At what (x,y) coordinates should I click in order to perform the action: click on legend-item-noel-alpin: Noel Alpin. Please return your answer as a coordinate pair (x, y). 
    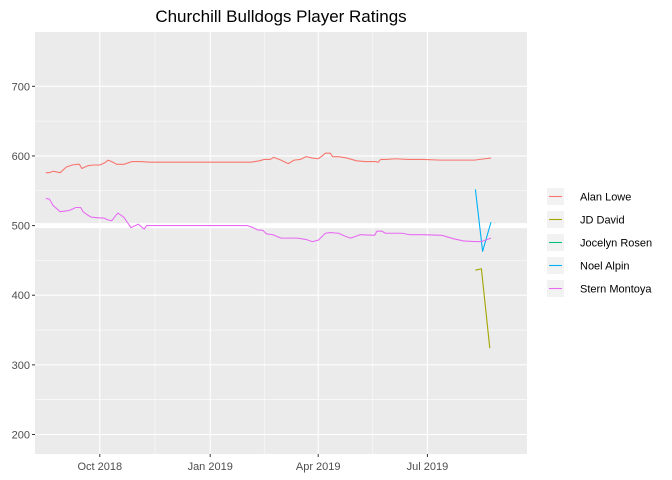
    Looking at the image, I should click on (588, 265).